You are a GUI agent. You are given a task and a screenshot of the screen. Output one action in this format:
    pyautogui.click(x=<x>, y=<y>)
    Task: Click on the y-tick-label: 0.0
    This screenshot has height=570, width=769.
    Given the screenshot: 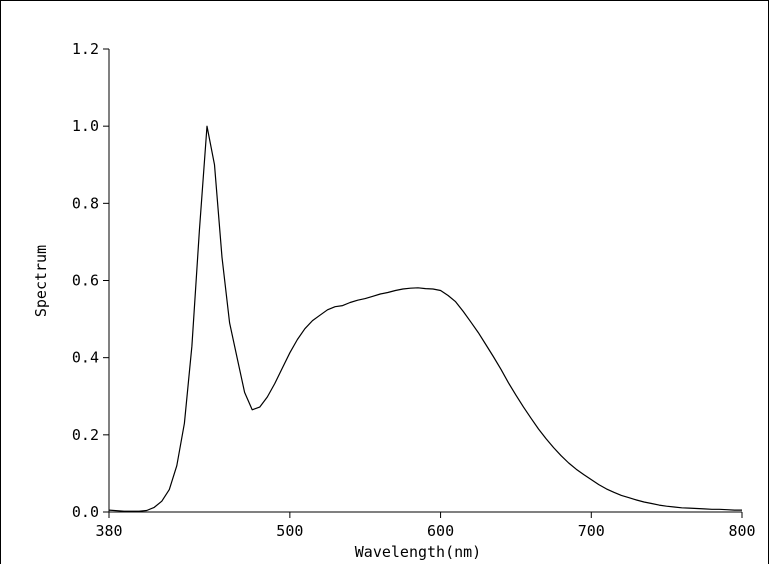 What is the action you would take?
    pyautogui.click(x=85, y=512)
    